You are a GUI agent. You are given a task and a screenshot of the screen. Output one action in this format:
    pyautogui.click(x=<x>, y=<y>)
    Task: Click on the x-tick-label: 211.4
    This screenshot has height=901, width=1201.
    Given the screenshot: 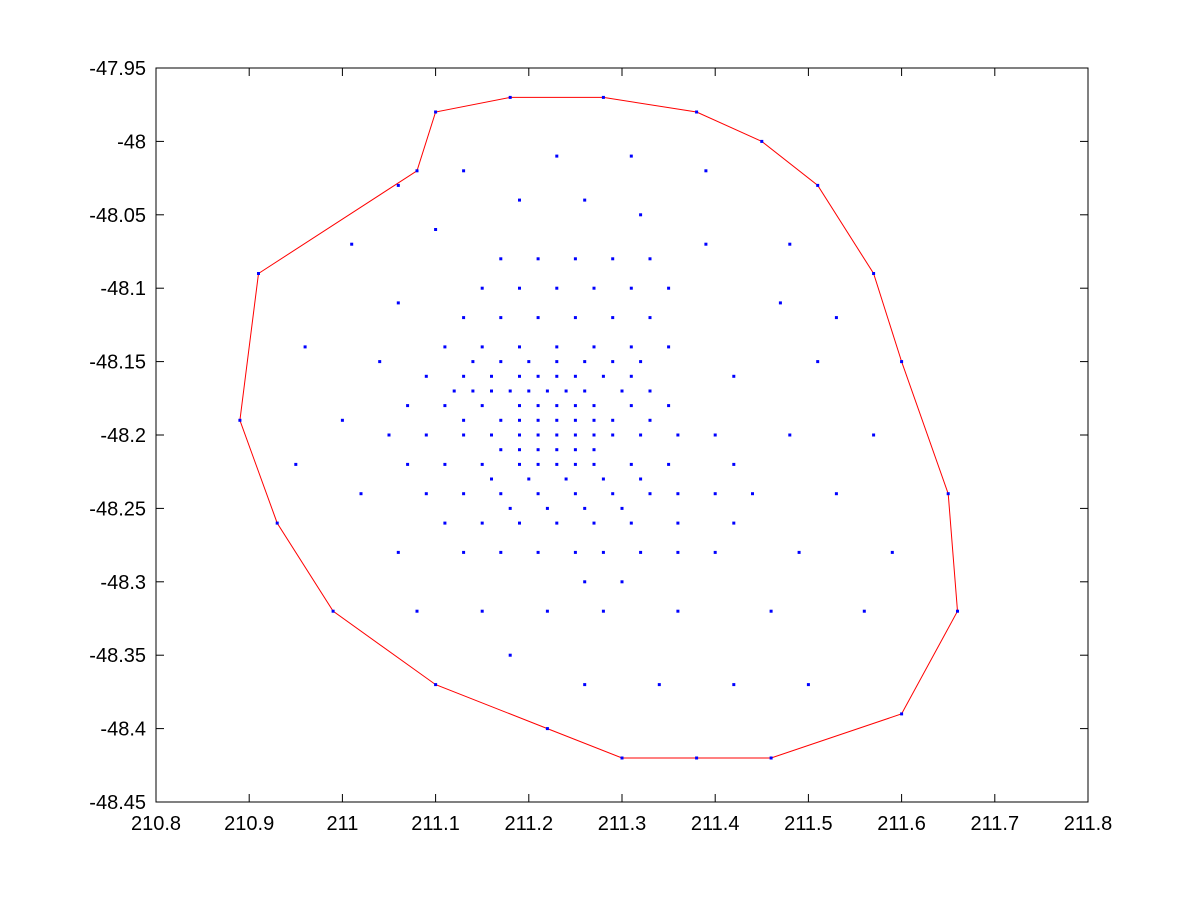 What is the action you would take?
    pyautogui.click(x=715, y=824)
    